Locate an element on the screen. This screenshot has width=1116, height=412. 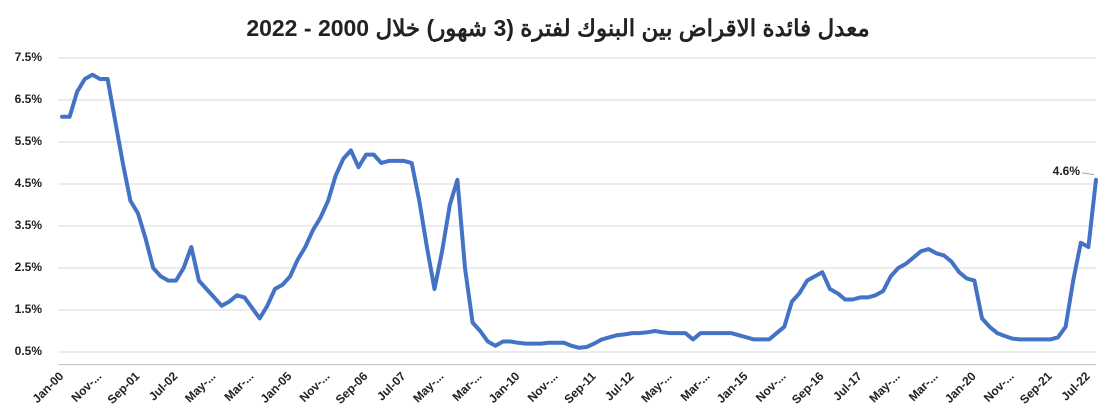
y-tick-label: 2.5% is located at coordinates (29, 267).